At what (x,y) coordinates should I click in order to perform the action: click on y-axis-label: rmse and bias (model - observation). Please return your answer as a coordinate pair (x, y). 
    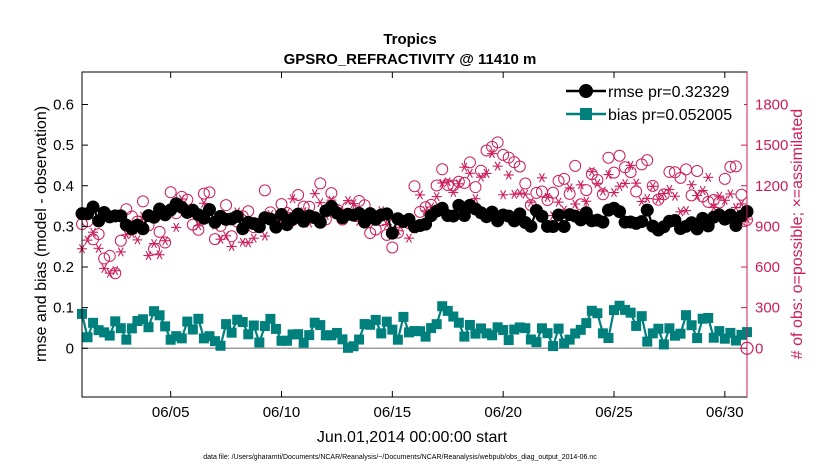
    Looking at the image, I should click on (41, 234).